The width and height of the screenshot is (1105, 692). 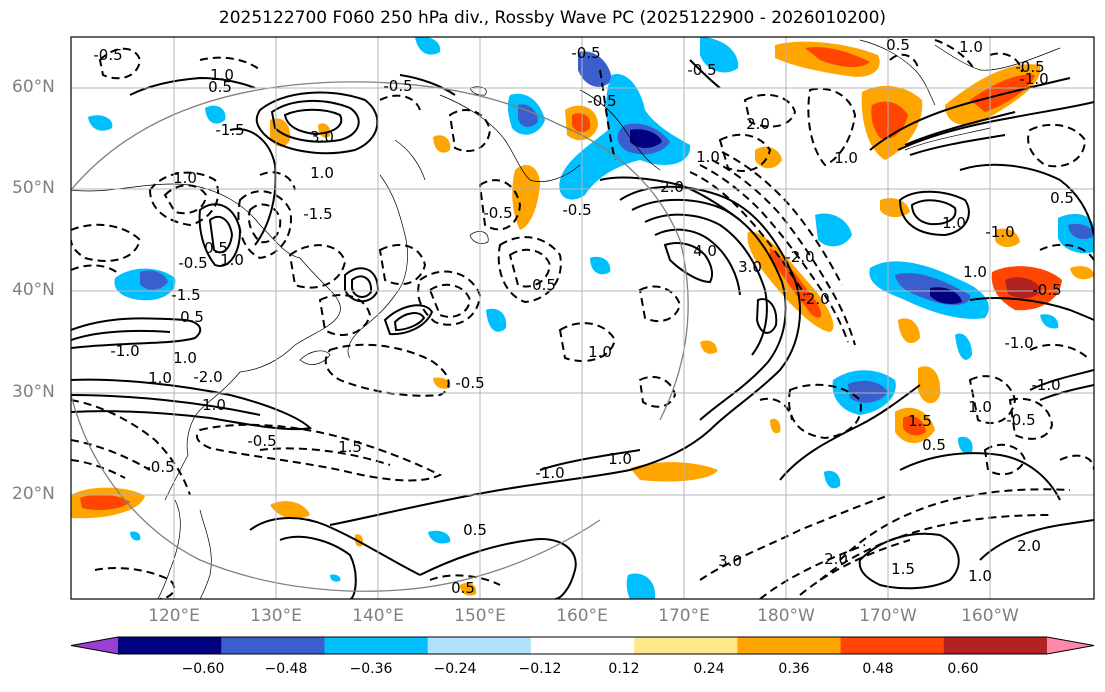 I want to click on colorbar-tick-label: −0.24, so click(x=455, y=669).